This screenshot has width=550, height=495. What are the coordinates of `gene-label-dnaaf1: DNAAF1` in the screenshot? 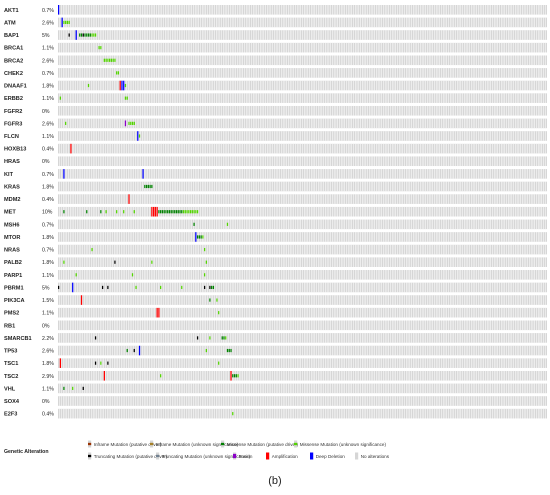 It's located at (15, 87).